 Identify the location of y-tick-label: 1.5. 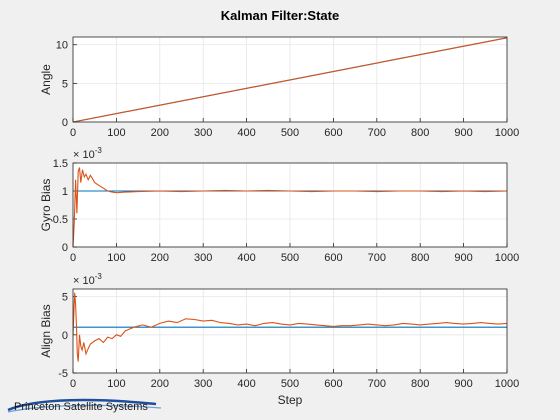
(60, 164).